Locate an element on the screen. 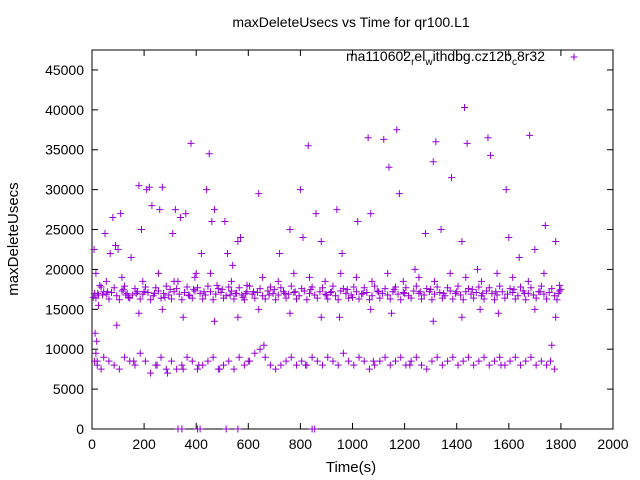  x-tick-label: 600 is located at coordinates (249, 444).